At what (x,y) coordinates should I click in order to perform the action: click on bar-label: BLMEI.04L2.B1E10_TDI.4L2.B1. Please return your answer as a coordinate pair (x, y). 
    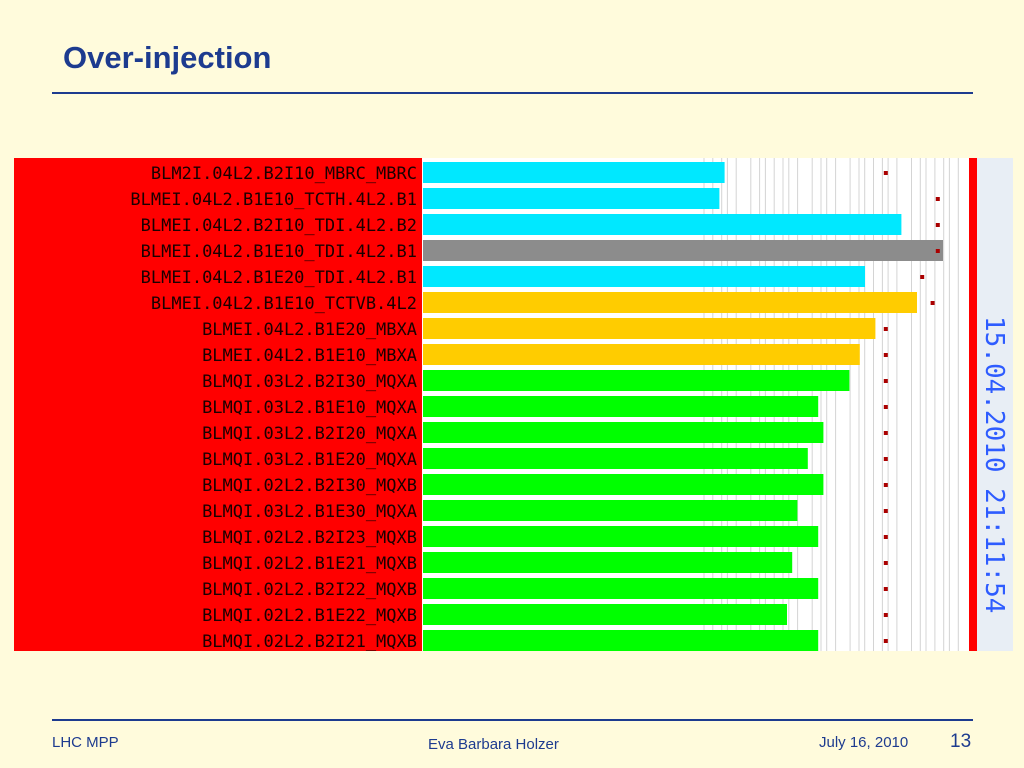
    Looking at the image, I should click on (279, 252).